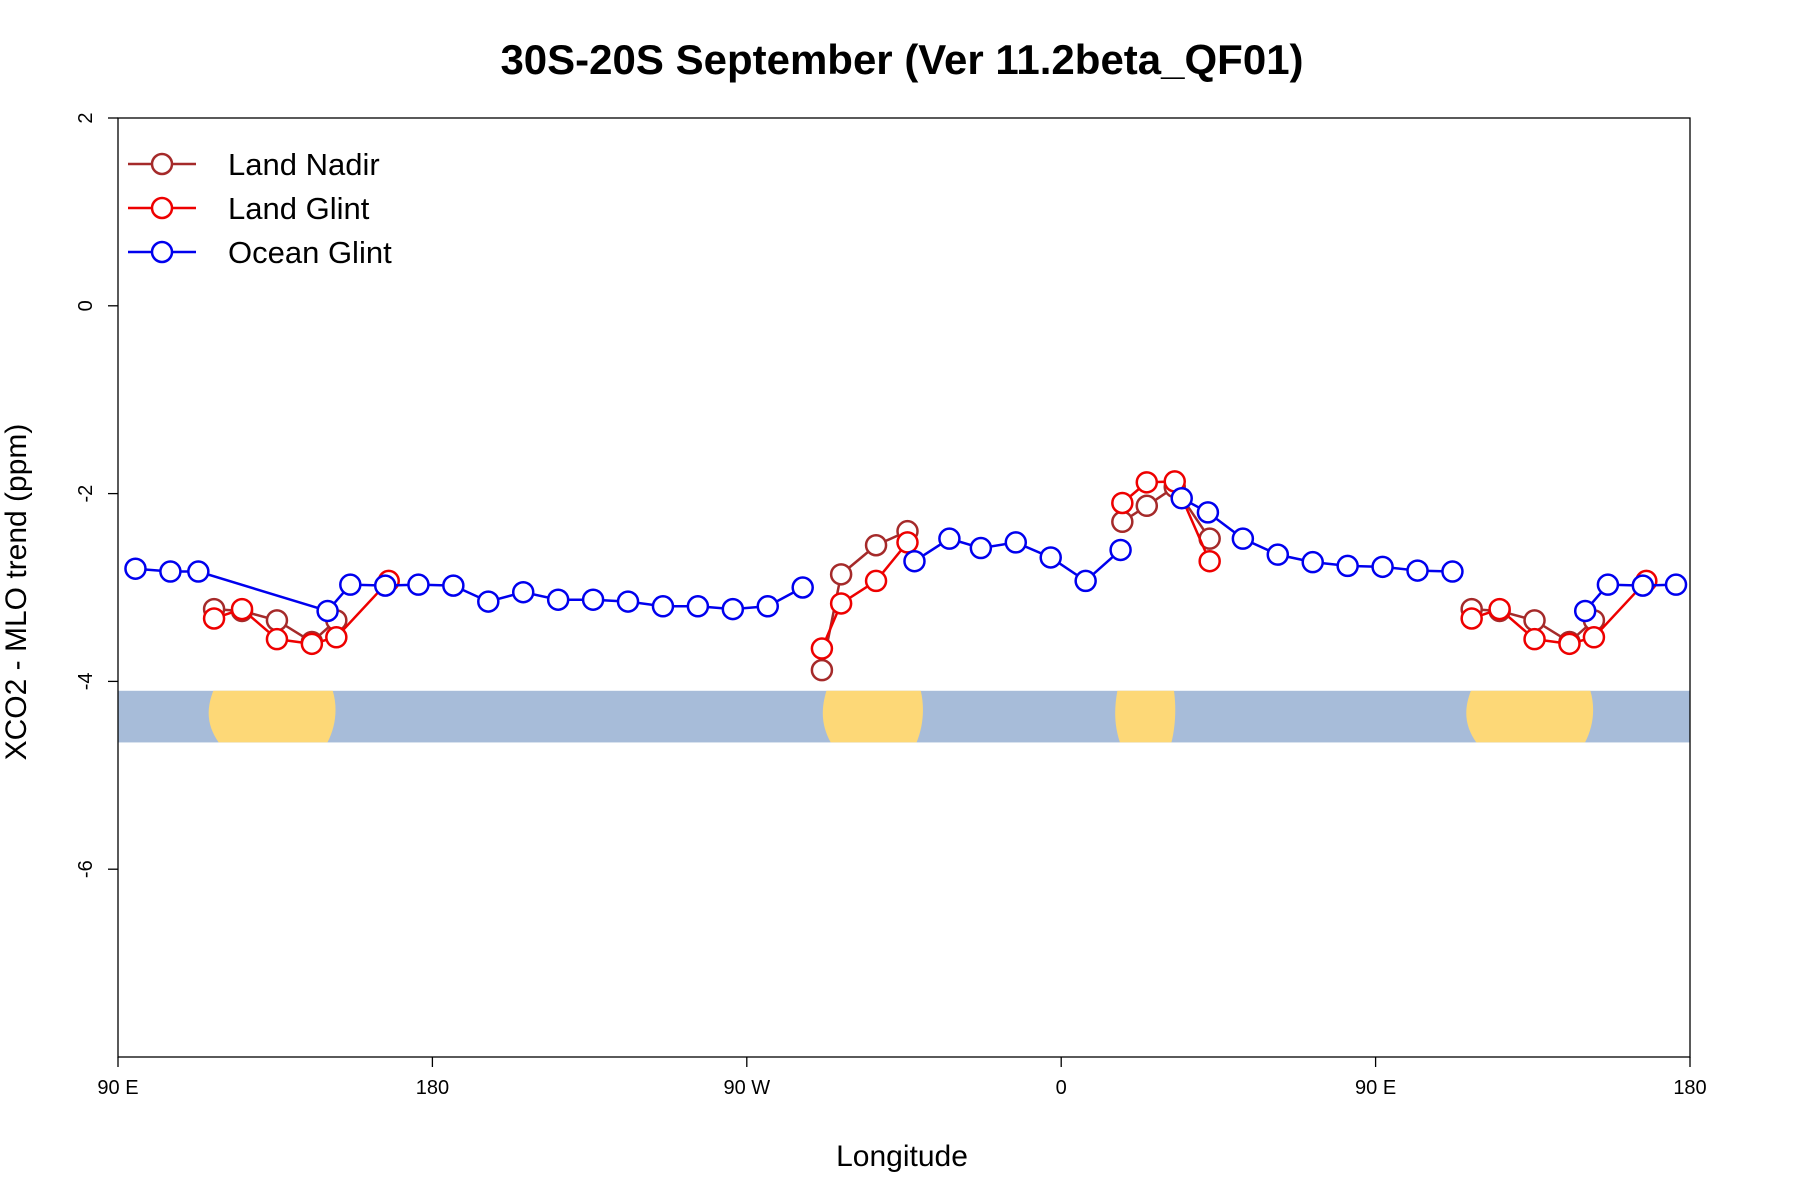 This screenshot has width=1800, height=1200. Describe the element at coordinates (1061, 1088) in the screenshot. I see `x-tick-label: 0` at that location.